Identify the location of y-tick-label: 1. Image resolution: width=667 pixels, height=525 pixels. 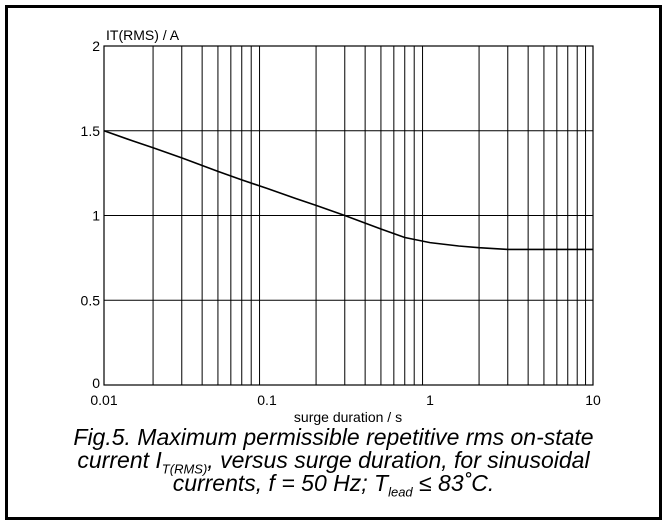
(96, 216).